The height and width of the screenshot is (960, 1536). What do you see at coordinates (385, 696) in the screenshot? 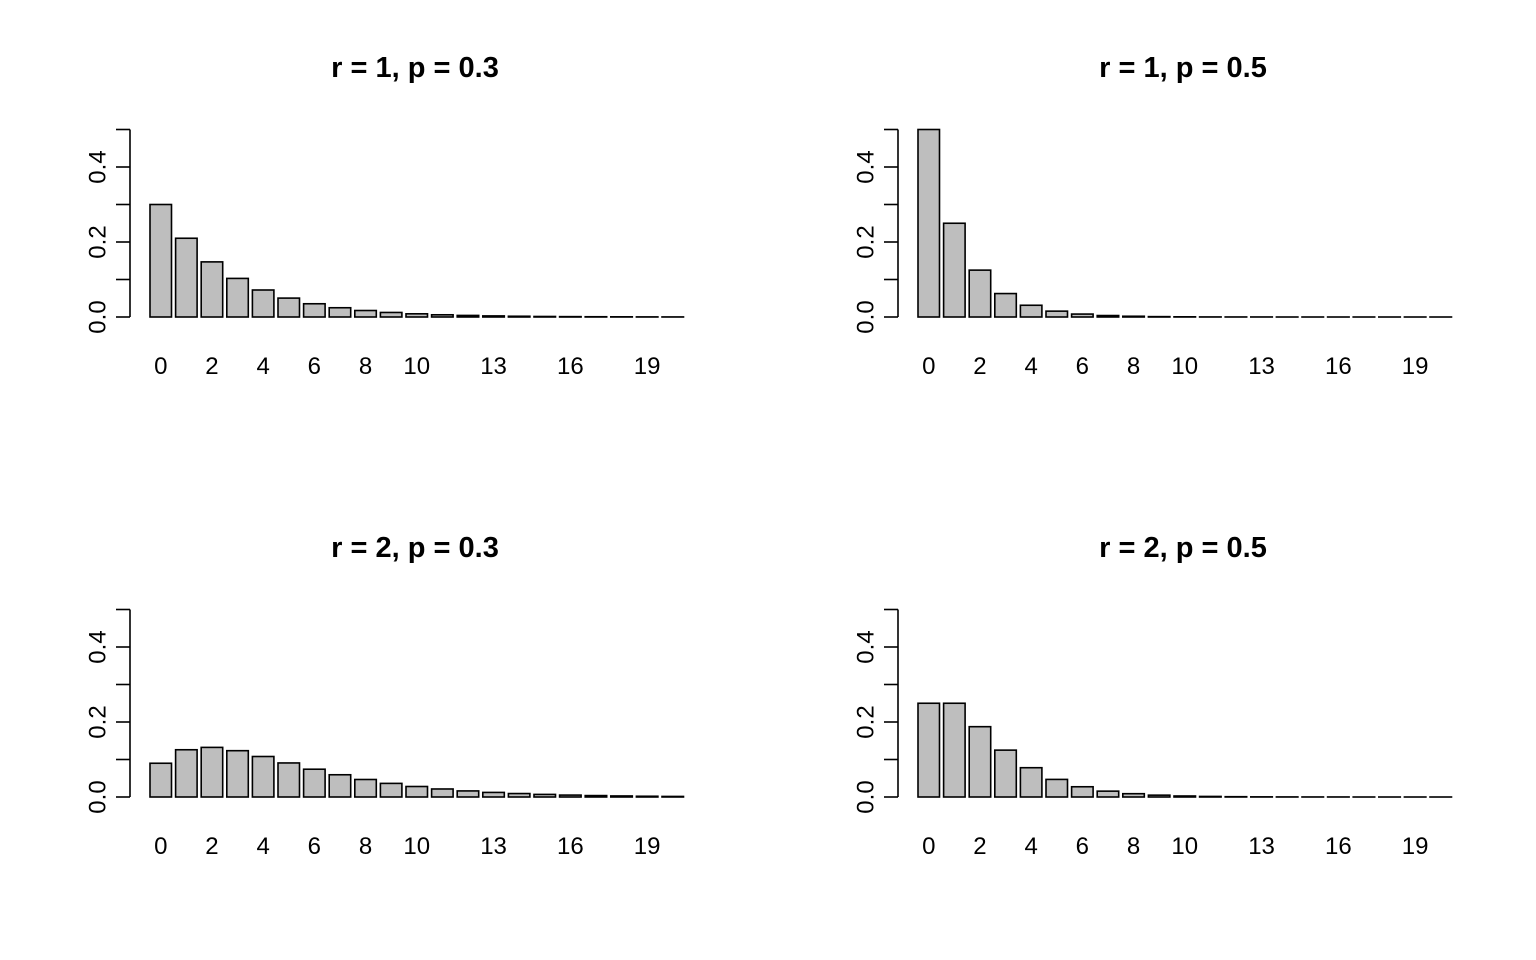
I see `panel-r2-p03: r = 2, p = 0.3 0.0 0.2 0.4 0 2 4 6 8 10 13 16 19` at bounding box center [385, 696].